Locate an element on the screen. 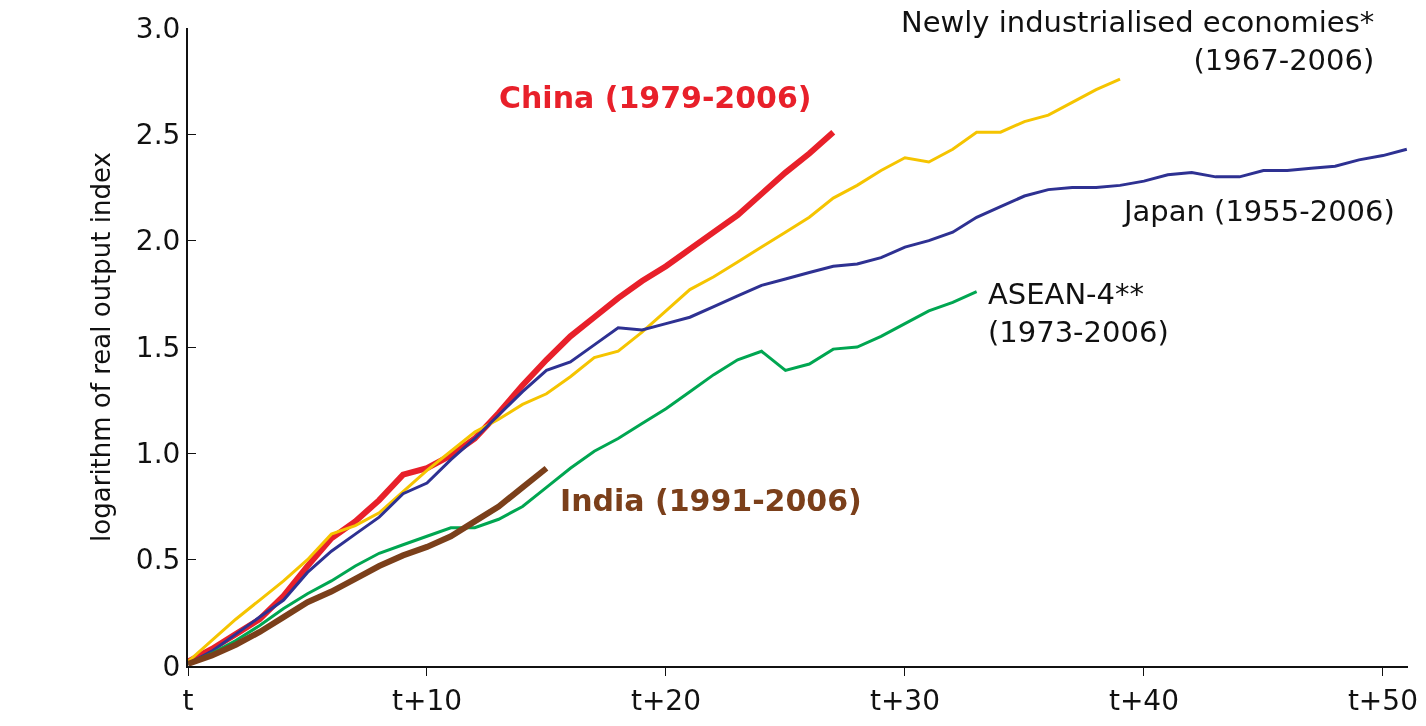  y-tick-label: 1.5 is located at coordinates (158, 347).